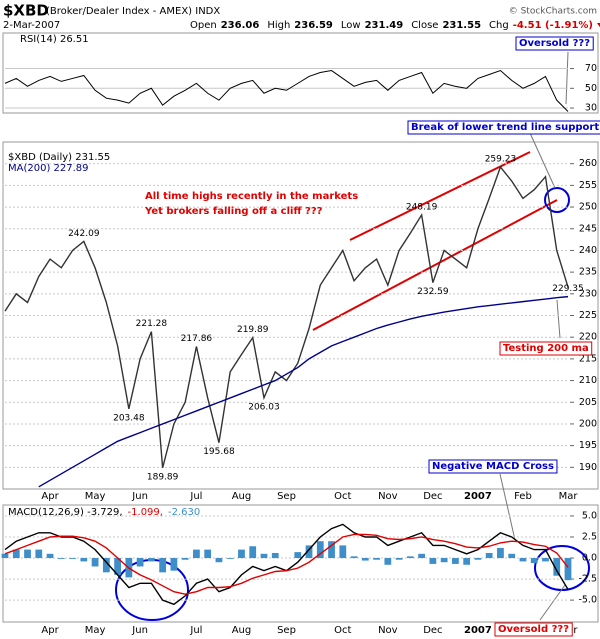 This screenshot has height=639, width=600. I want to click on legend-entry: -1.099,, so click(145, 512).